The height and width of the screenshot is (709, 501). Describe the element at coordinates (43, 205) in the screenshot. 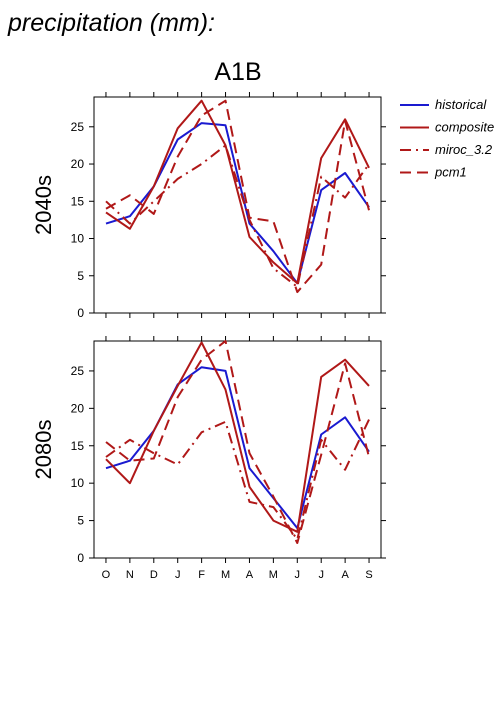

I see `y-axis-label: 2040s` at that location.